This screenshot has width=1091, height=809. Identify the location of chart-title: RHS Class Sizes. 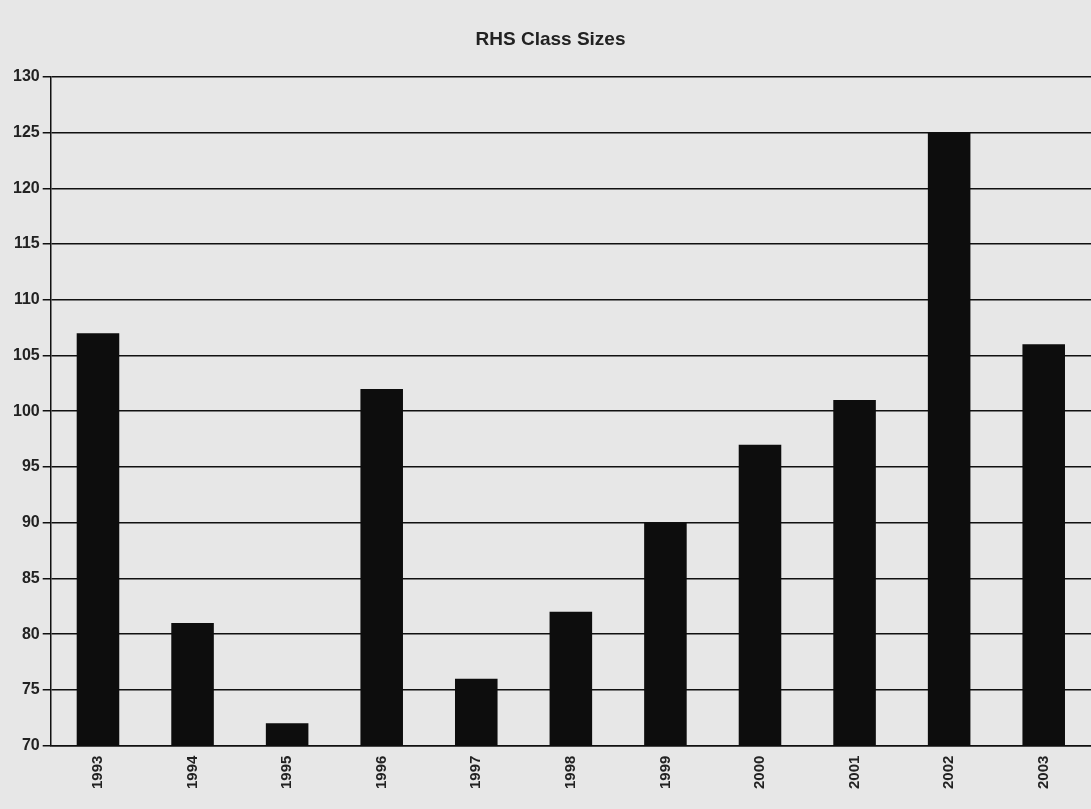
(550, 38).